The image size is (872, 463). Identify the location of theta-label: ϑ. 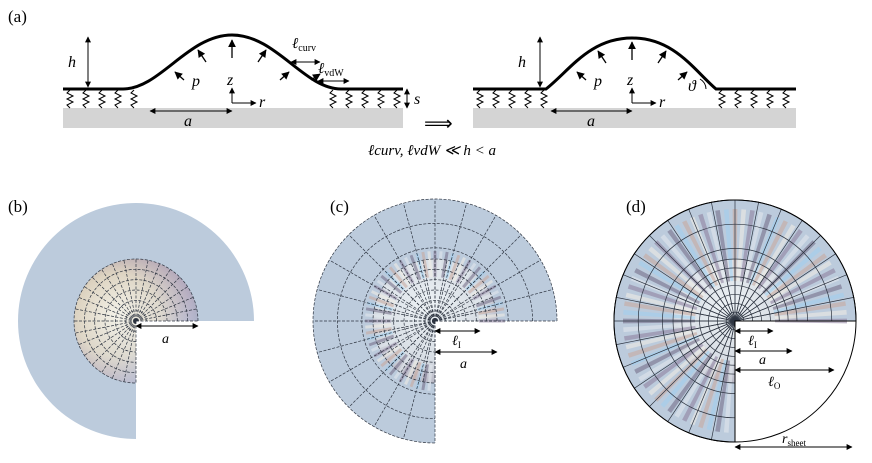
(692, 86).